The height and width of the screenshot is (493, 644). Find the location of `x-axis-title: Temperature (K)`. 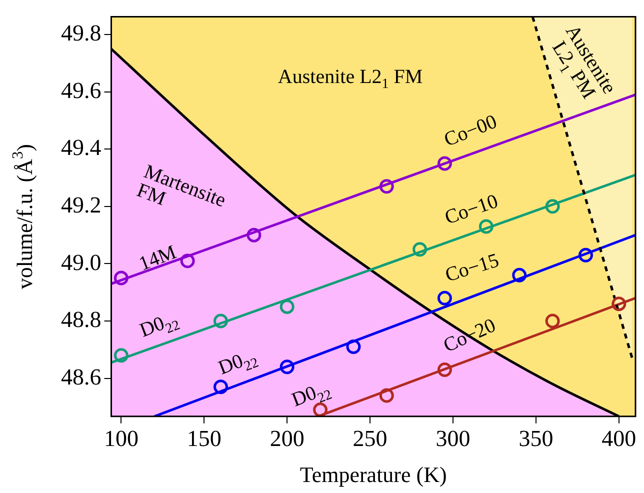

x-axis-title: Temperature (K) is located at coordinates (373, 474).